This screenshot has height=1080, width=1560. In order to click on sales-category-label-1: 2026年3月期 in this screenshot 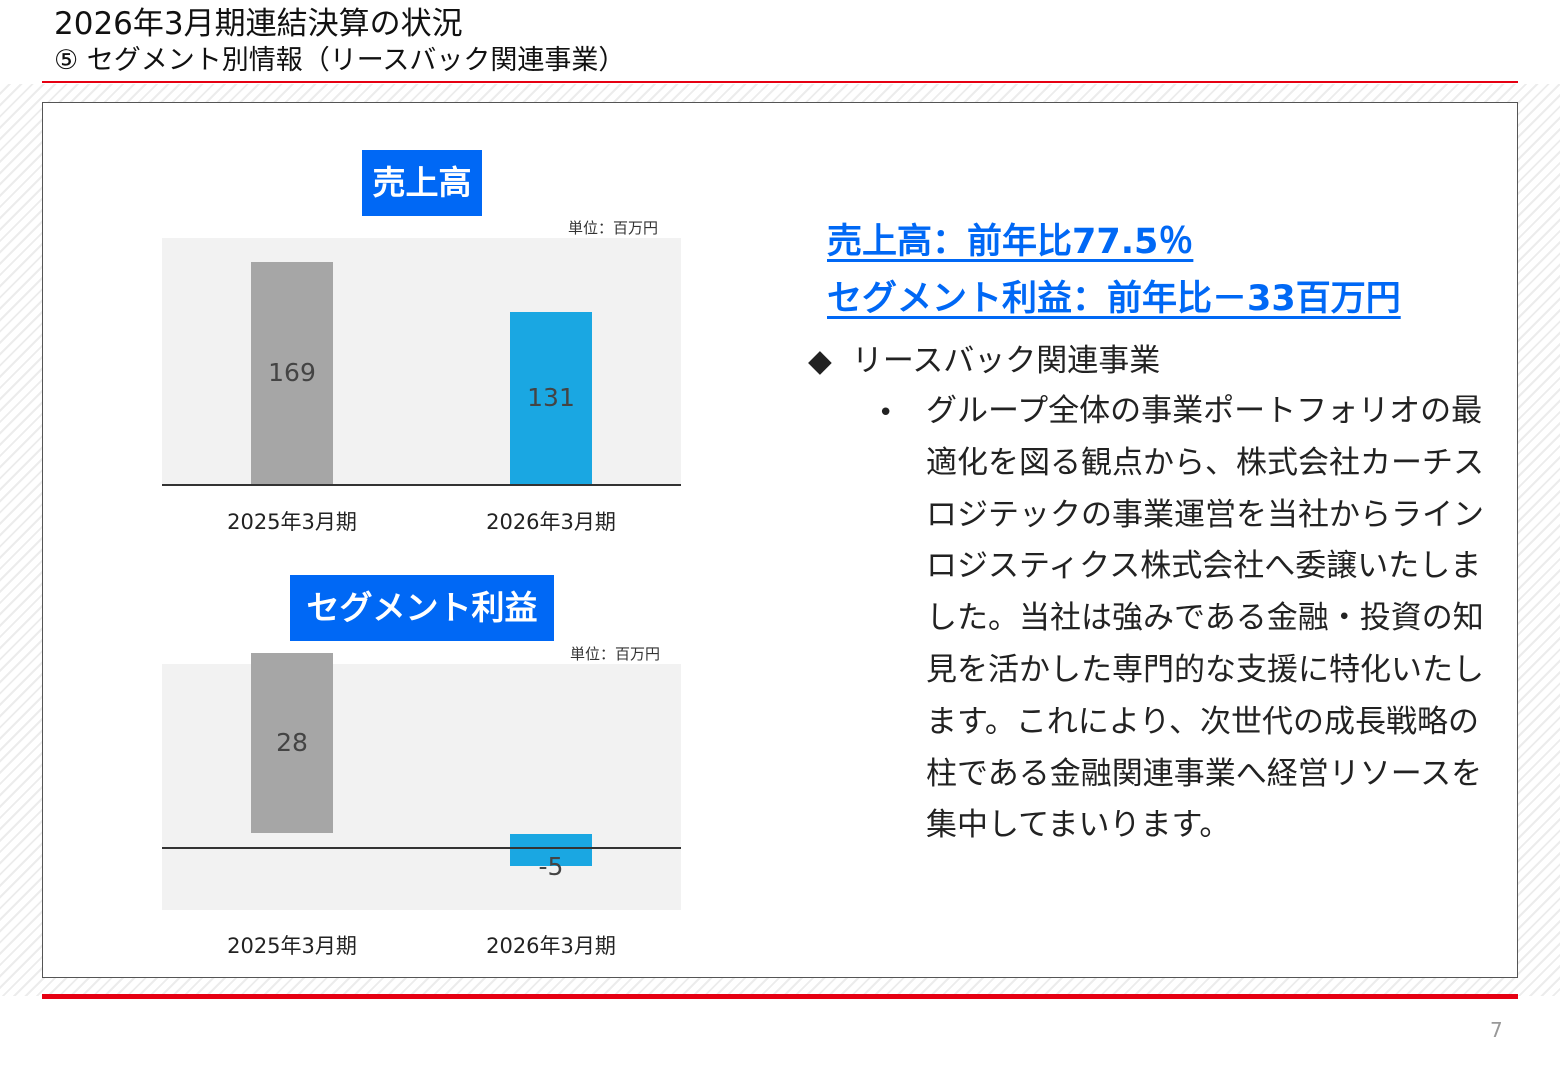, I will do `click(551, 522)`.